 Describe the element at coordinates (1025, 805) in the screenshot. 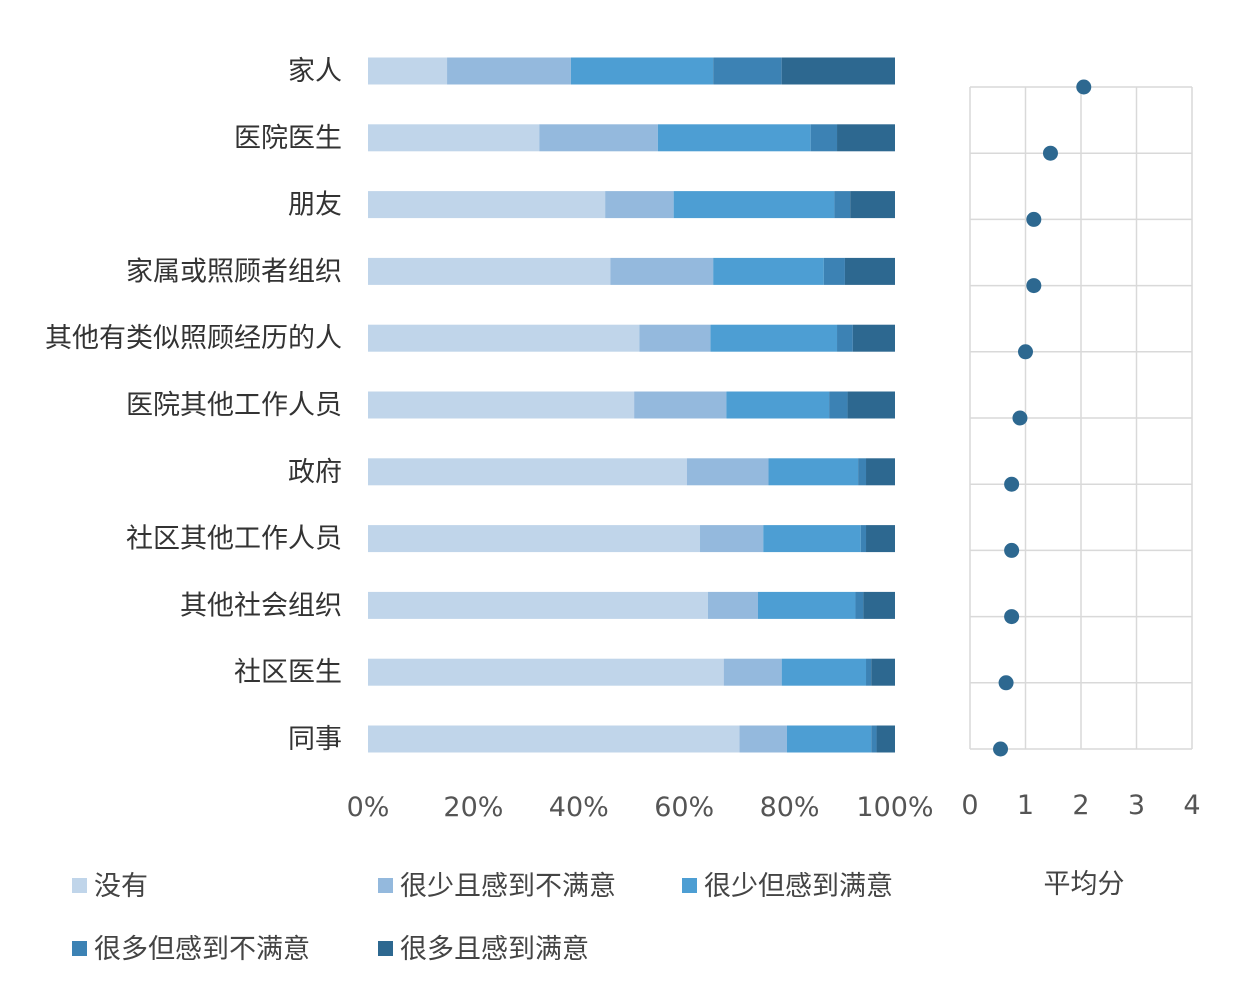

I see `score-tick-label: 1` at that location.